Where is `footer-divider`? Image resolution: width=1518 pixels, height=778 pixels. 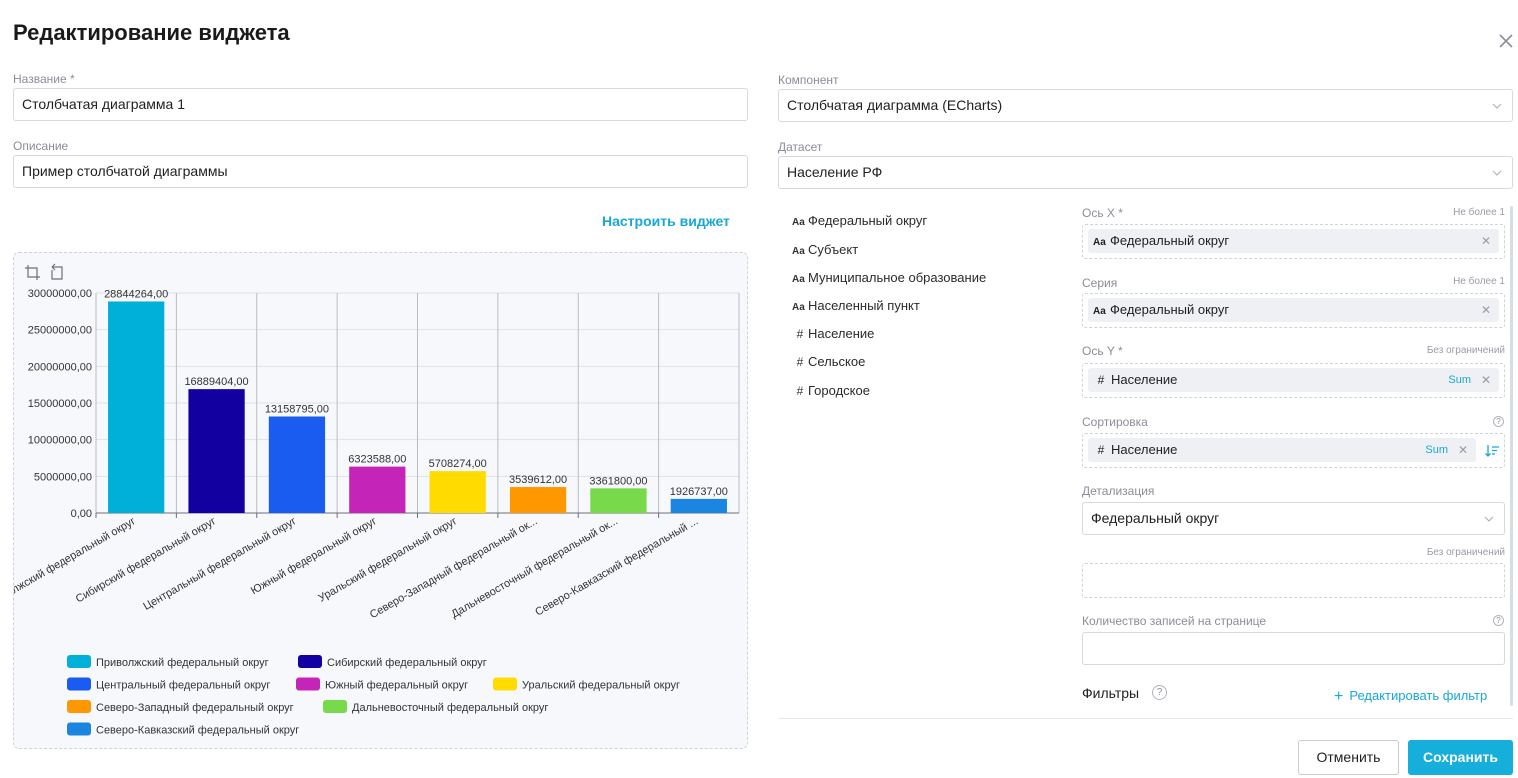 footer-divider is located at coordinates (1145, 718).